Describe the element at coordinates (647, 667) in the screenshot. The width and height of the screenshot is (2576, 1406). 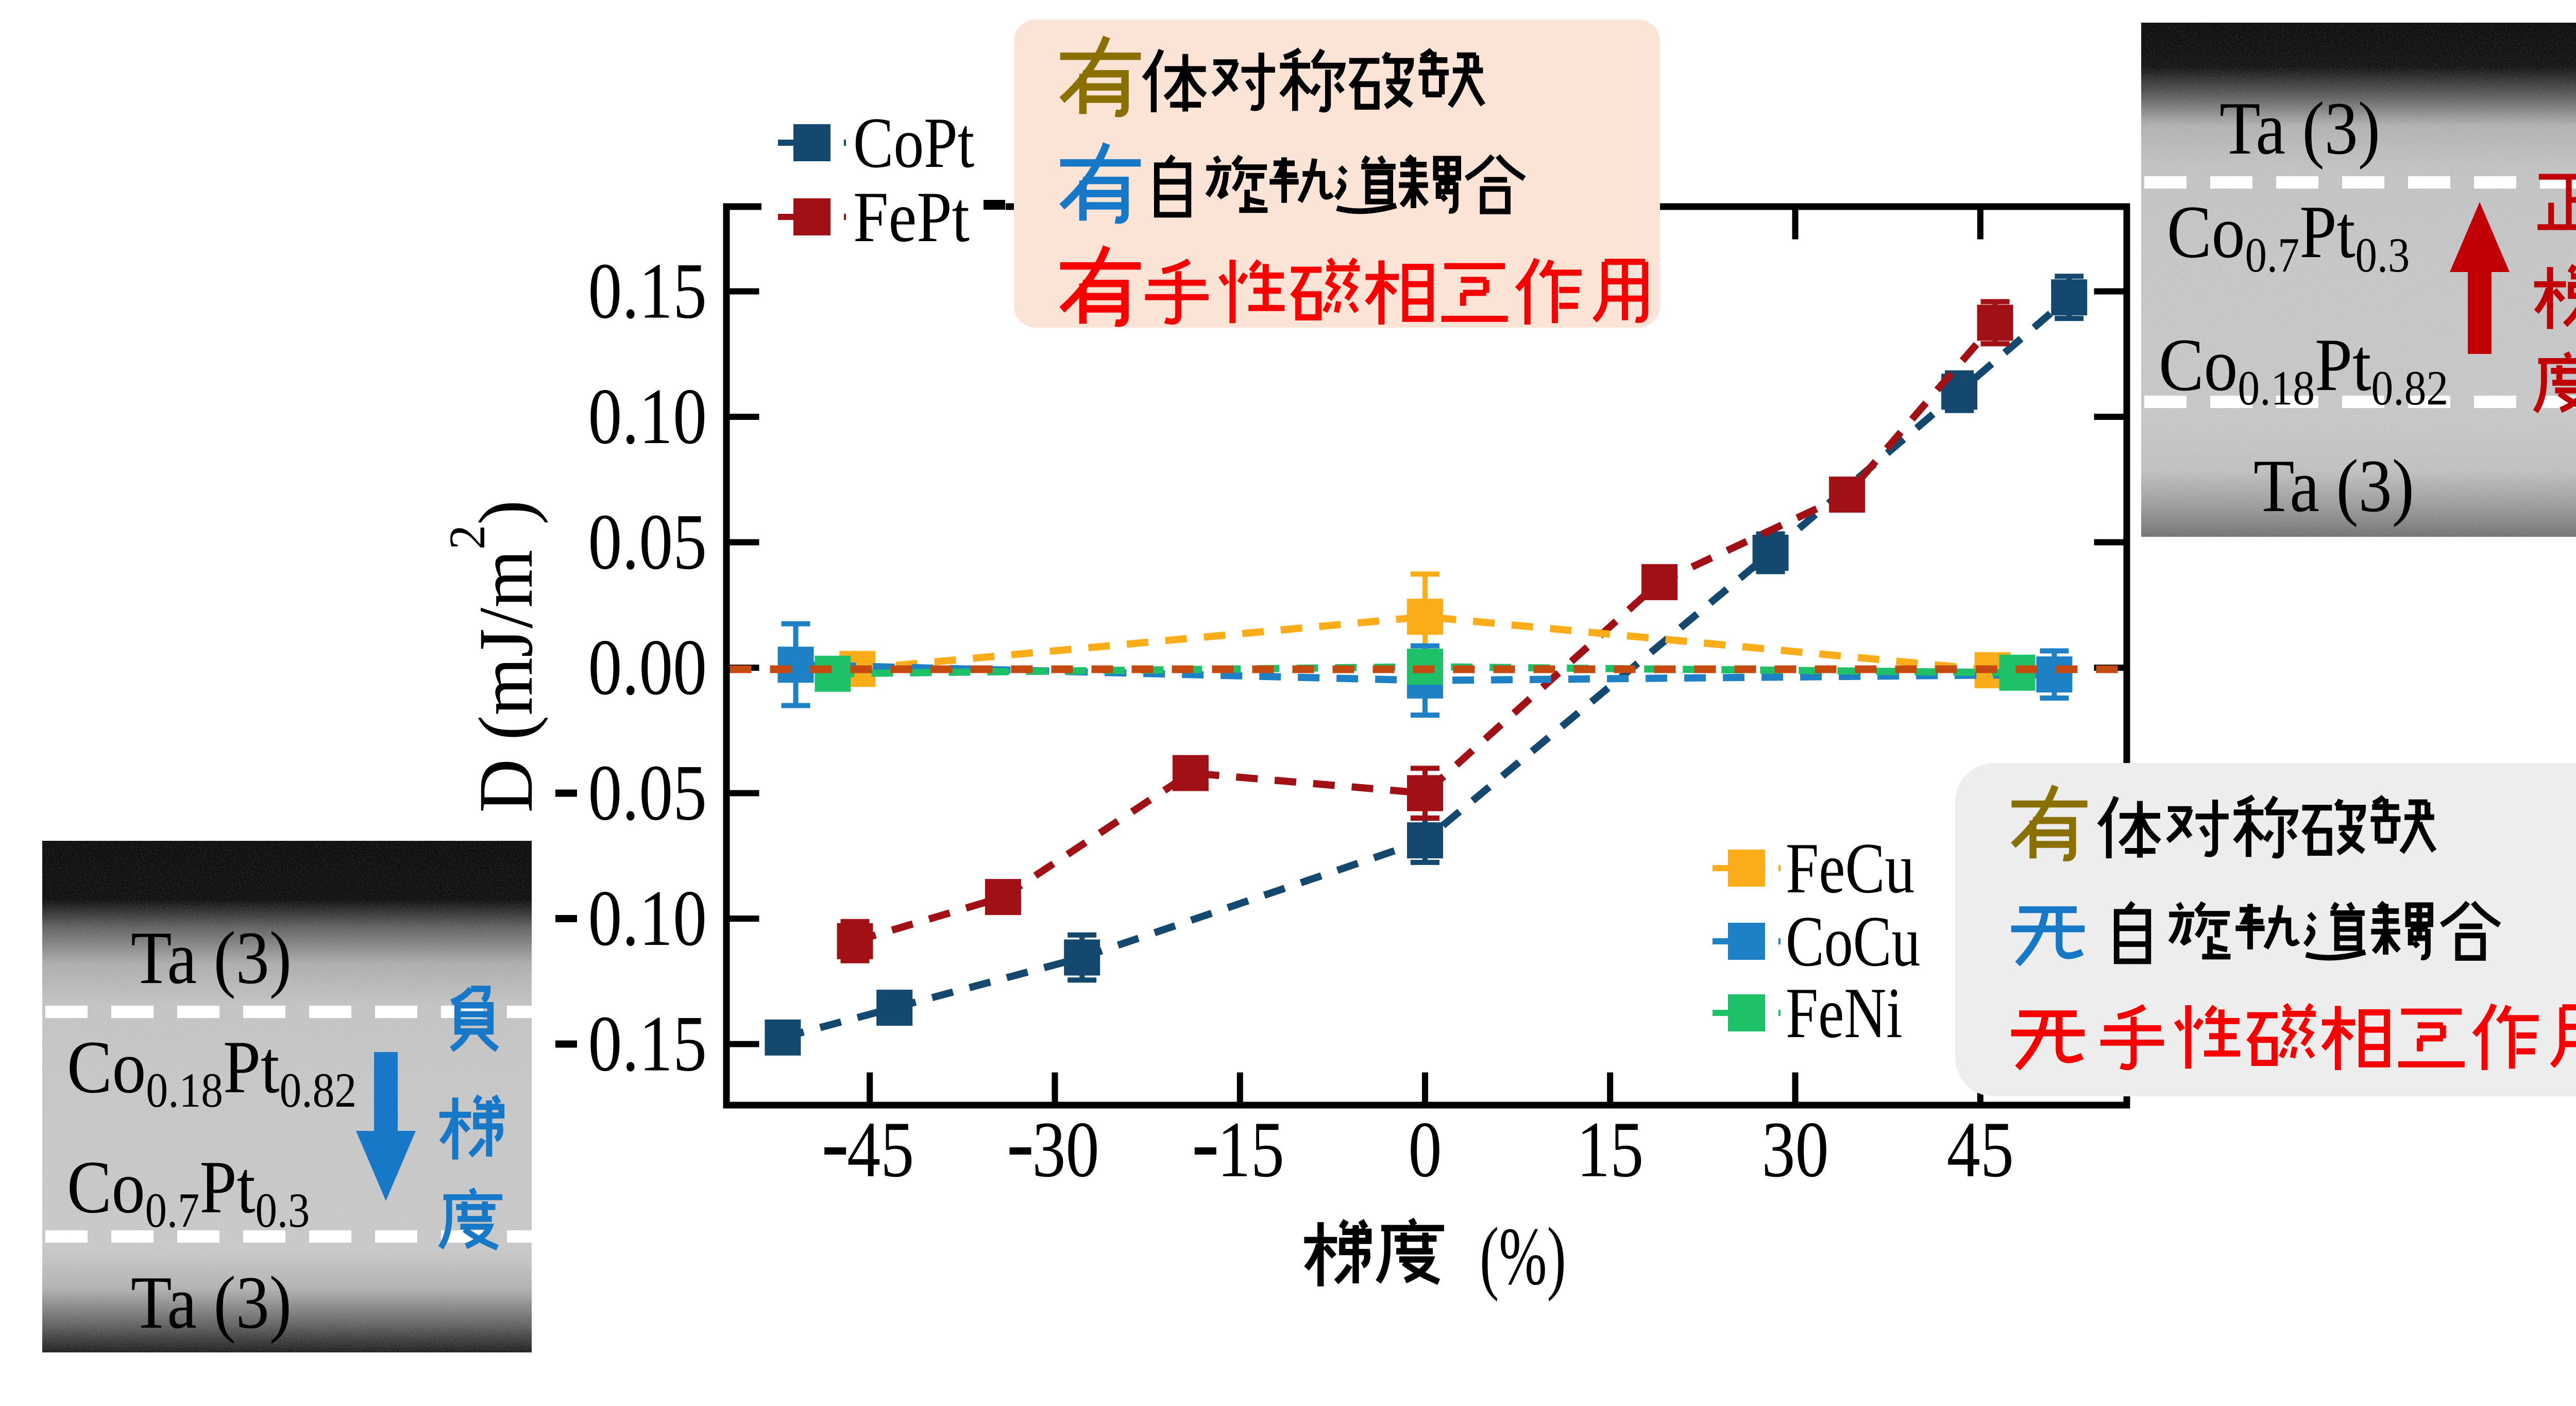
I see `svg-text: 0.00` at that location.